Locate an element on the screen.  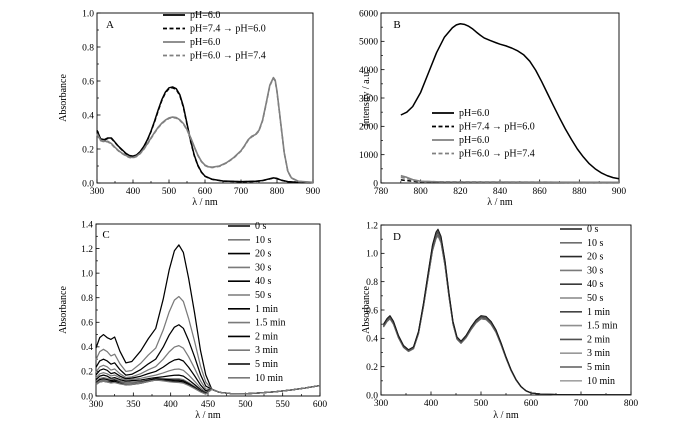
x-tick-label: 780 is located at coordinates (381, 192).